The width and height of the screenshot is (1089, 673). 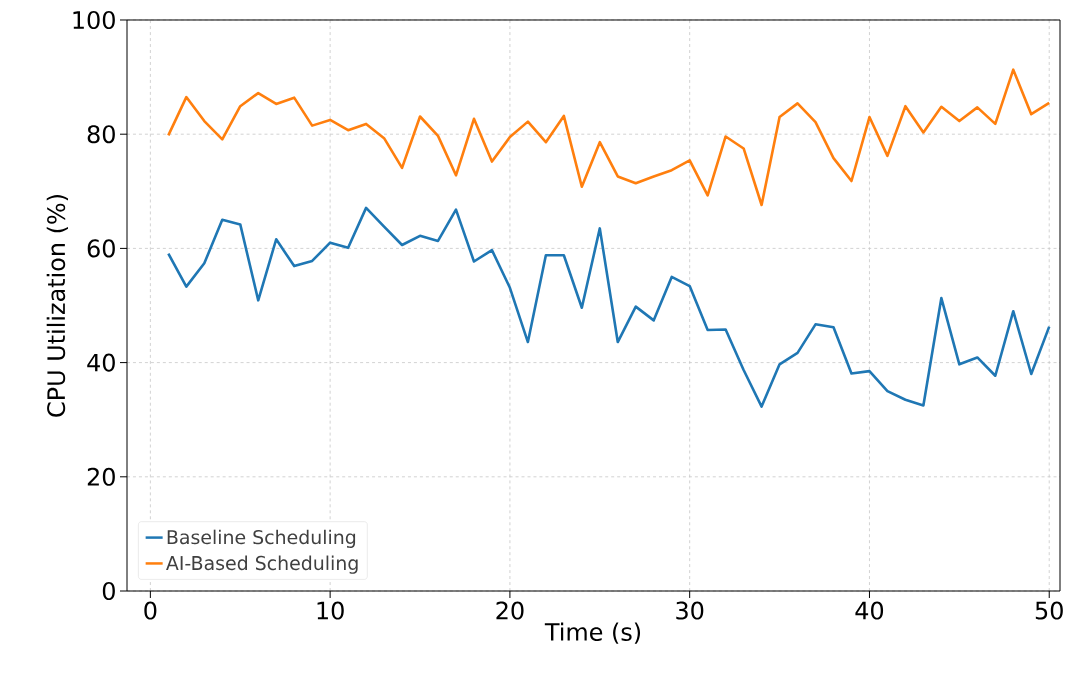 What do you see at coordinates (690, 610) in the screenshot?
I see `x-tick-label: 30` at bounding box center [690, 610].